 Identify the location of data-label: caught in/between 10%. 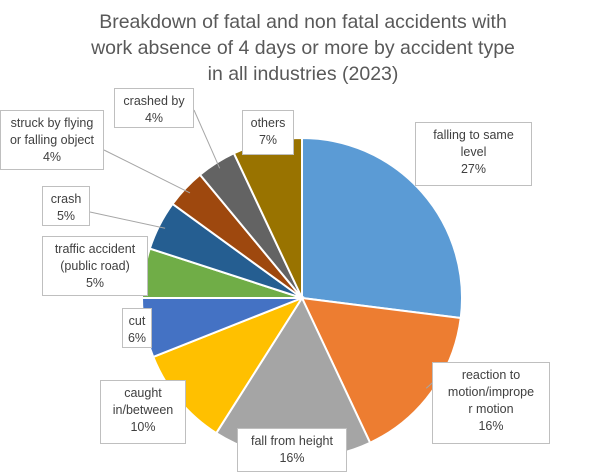
(143, 412).